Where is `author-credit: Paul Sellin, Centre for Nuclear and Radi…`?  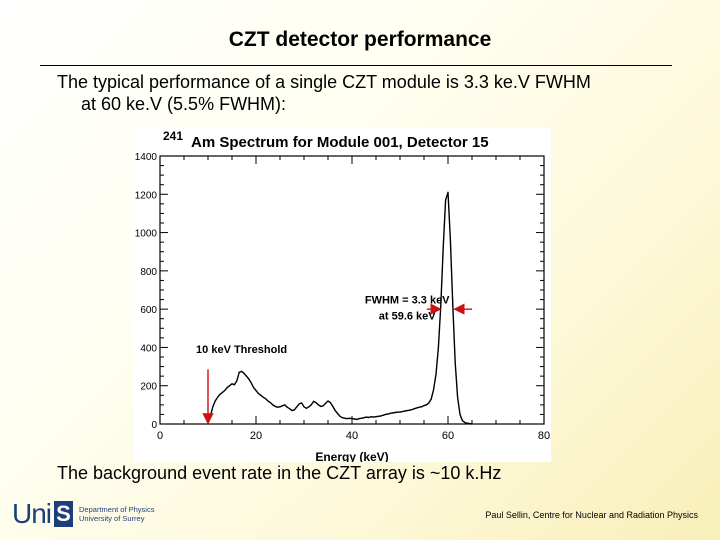
author-credit: Paul Sellin, Centre for Nuclear and Radi… is located at coordinates (591, 515).